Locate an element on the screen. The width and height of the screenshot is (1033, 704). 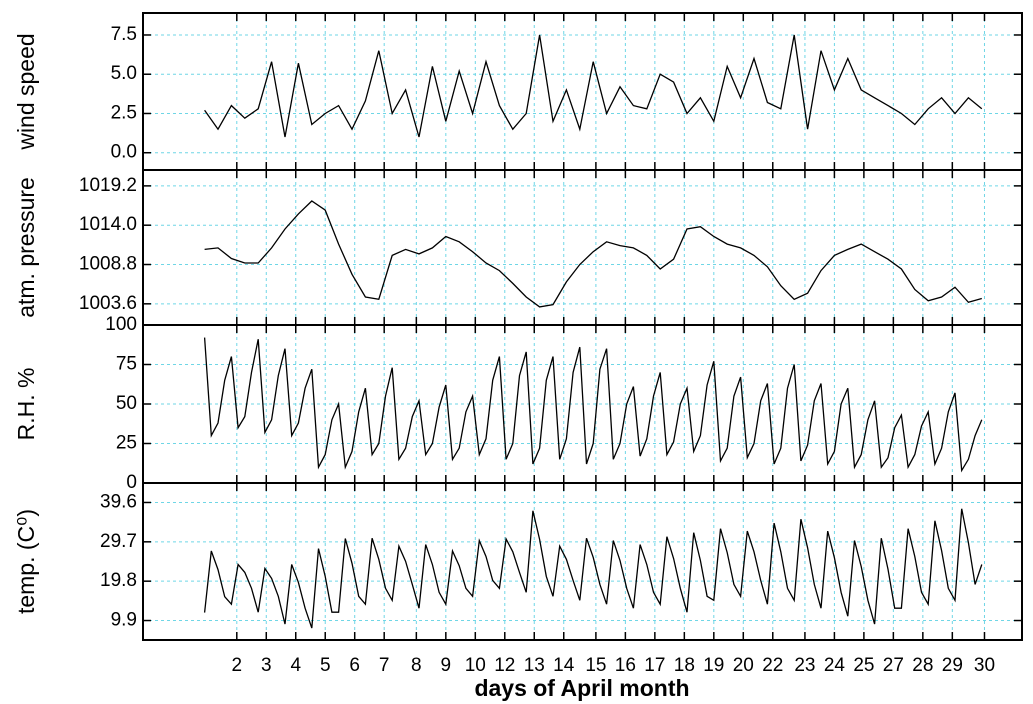
x-tick-label: 13 is located at coordinates (534, 665).